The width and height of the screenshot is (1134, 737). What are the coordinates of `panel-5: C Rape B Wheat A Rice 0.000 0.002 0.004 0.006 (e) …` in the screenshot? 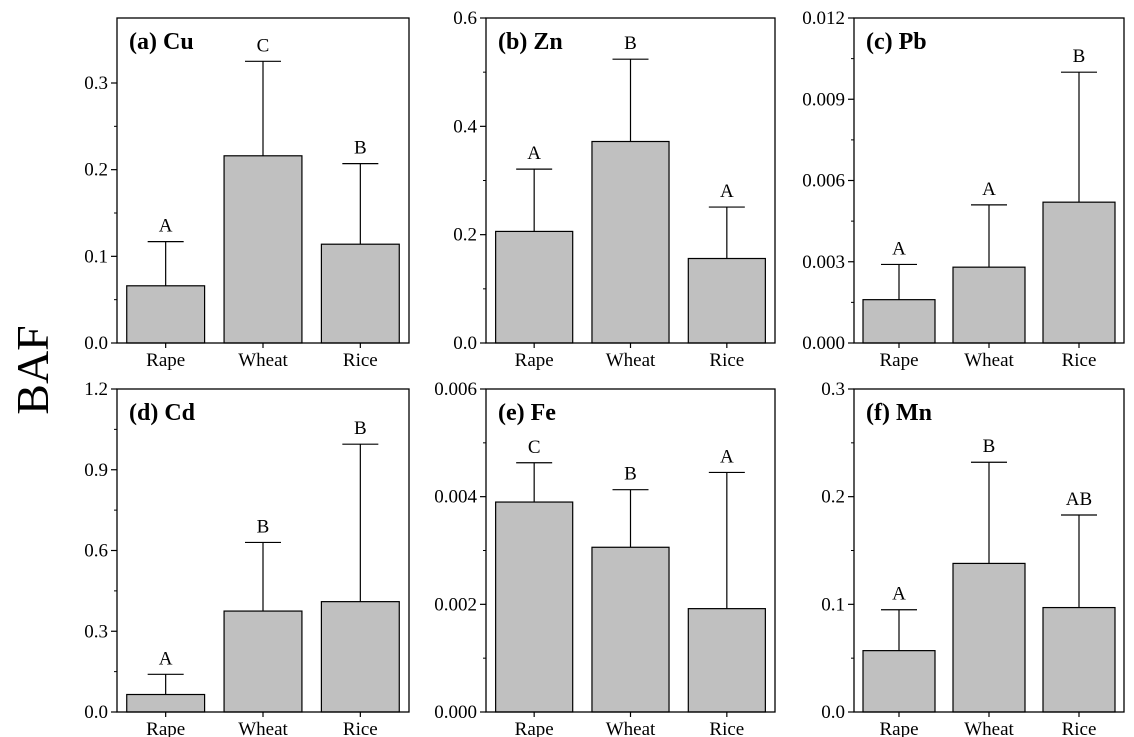 It's located at (605, 558).